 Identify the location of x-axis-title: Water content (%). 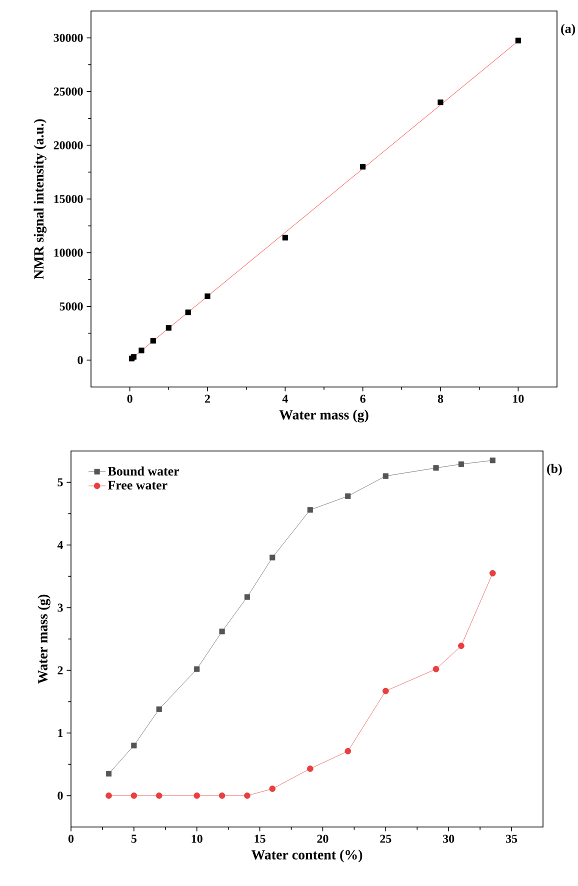
(306, 856).